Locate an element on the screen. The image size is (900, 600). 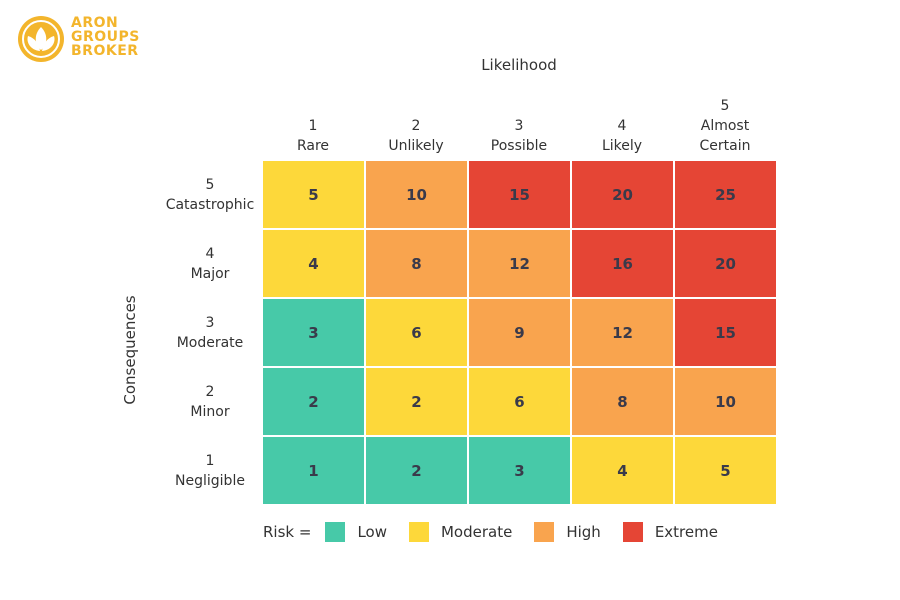
row-label: Negligible is located at coordinates (210, 481).